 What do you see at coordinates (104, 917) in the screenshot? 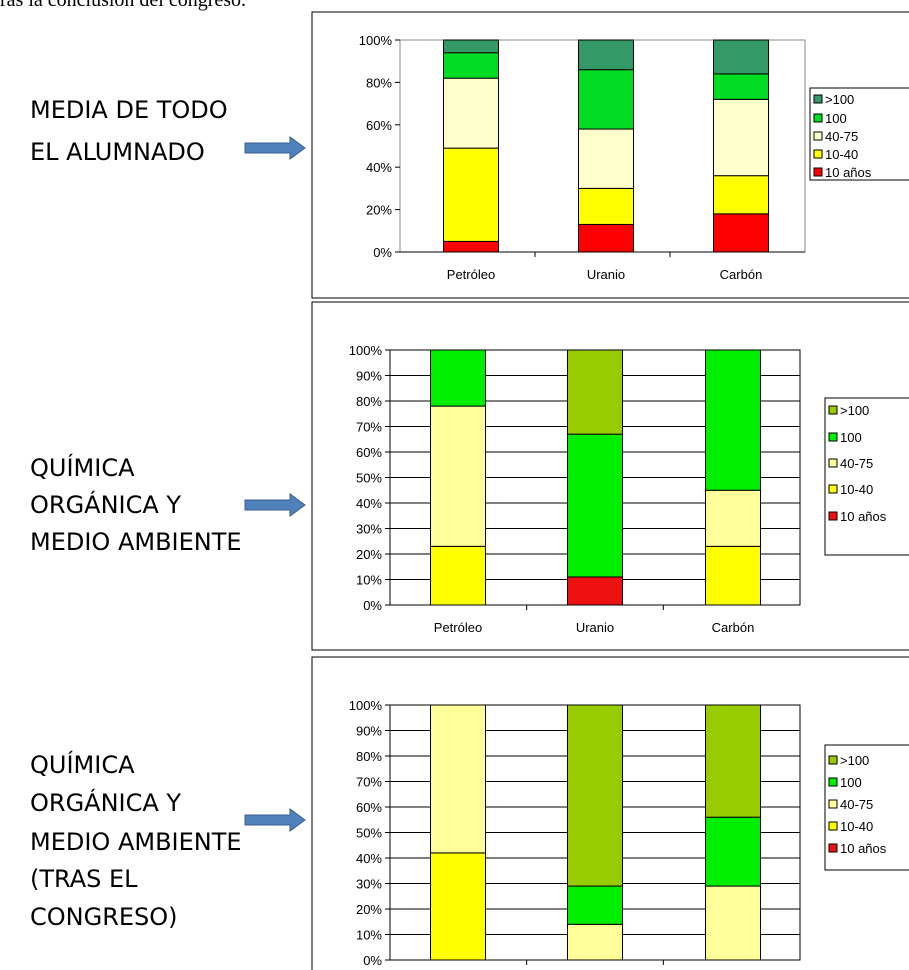
I see `section-label: CONGRESO)` at bounding box center [104, 917].